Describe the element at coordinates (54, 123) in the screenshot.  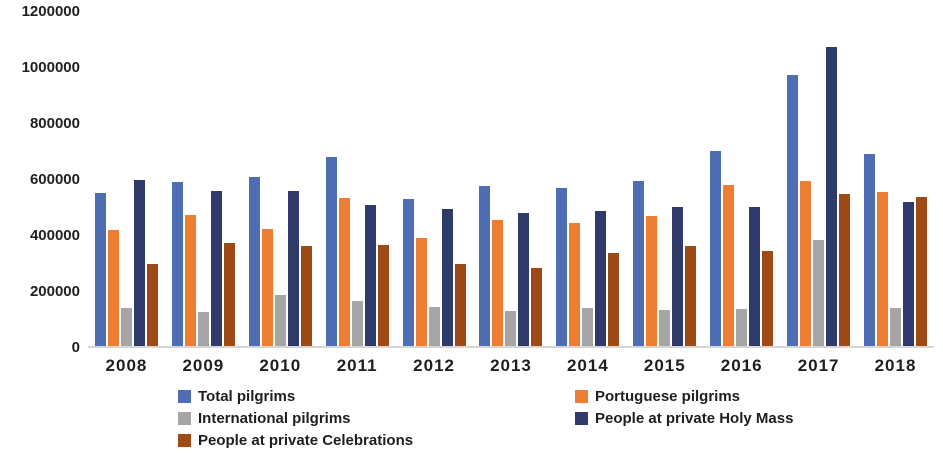
I see `y-tick-label: 800000` at that location.